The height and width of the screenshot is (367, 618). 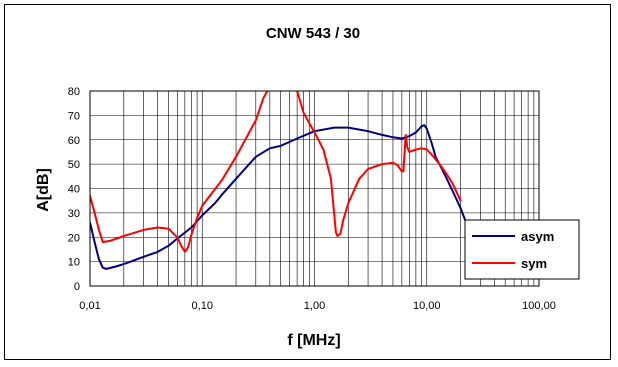 I want to click on y-tick-labels: 0 10 20 30 40 50 60 70 80, so click(x=74, y=189).